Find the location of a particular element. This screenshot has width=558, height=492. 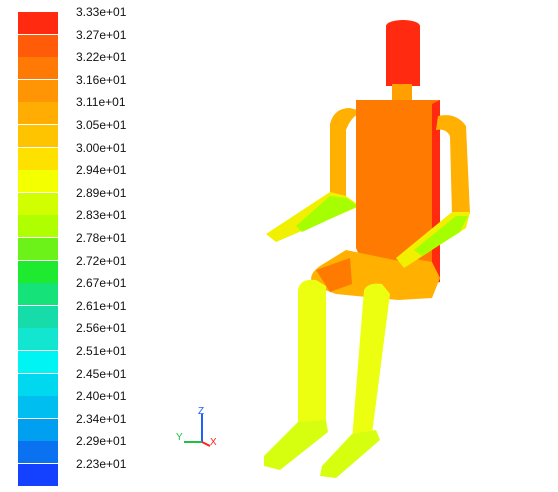

colorbar-tick-label: 2.83e+01 is located at coordinates (101, 215).